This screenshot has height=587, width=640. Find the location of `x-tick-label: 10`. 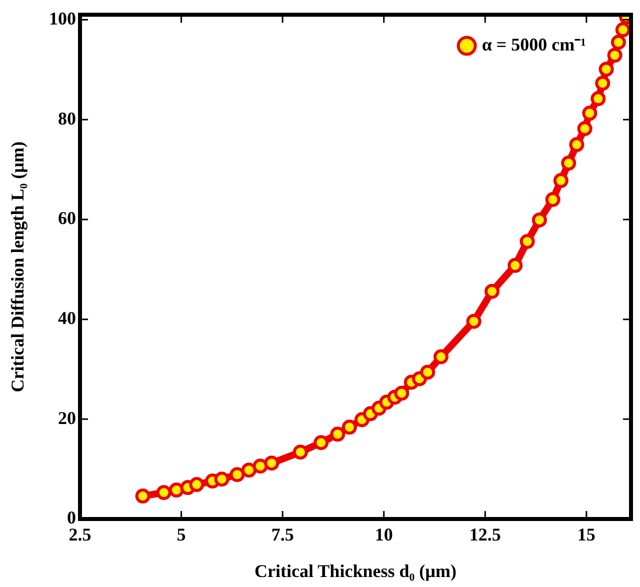

x-tick-label: 10 is located at coordinates (383, 534).